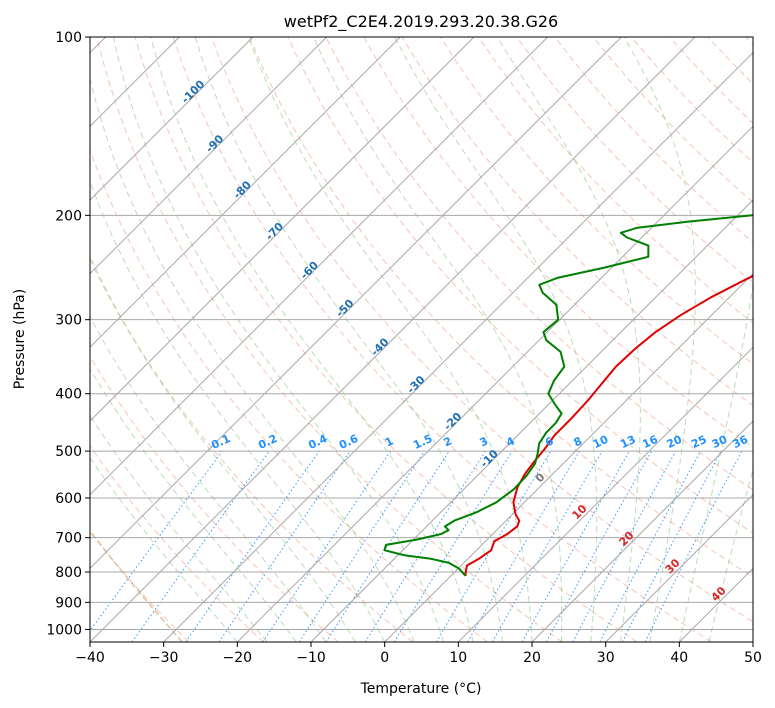  Describe the element at coordinates (698, 442) in the screenshot. I see `mixing-ratio-label: 25` at that location.